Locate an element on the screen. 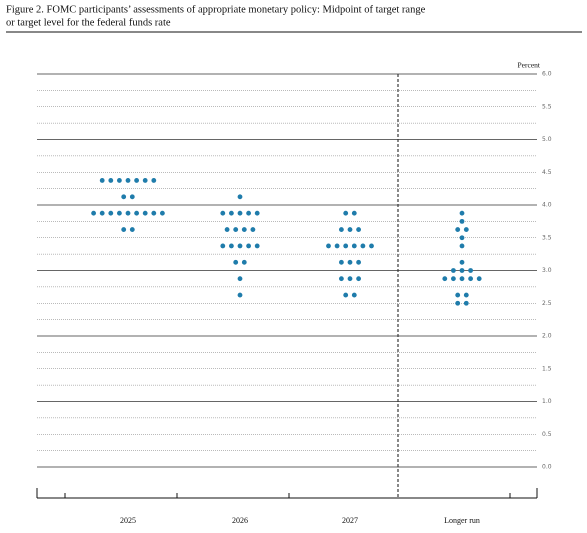 This screenshot has width=587, height=533. y-tick-label: 6.0 is located at coordinates (547, 74).